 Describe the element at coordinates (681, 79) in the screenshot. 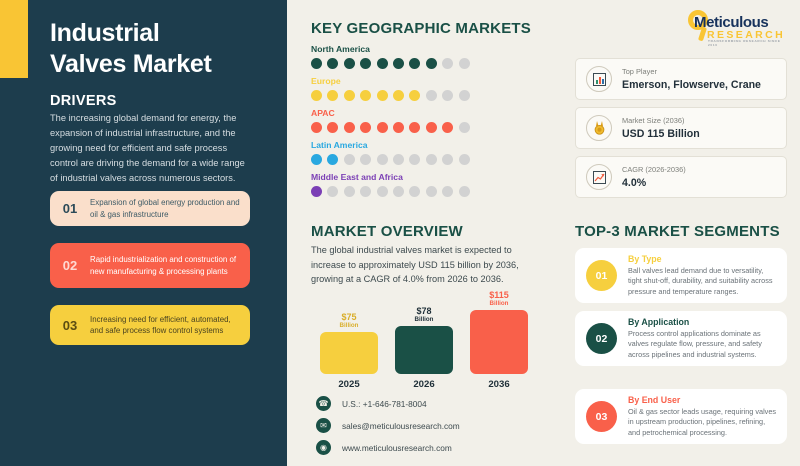

I see `stat-card-top-player: Top Player Emerson, Flowserve, Crane` at that location.